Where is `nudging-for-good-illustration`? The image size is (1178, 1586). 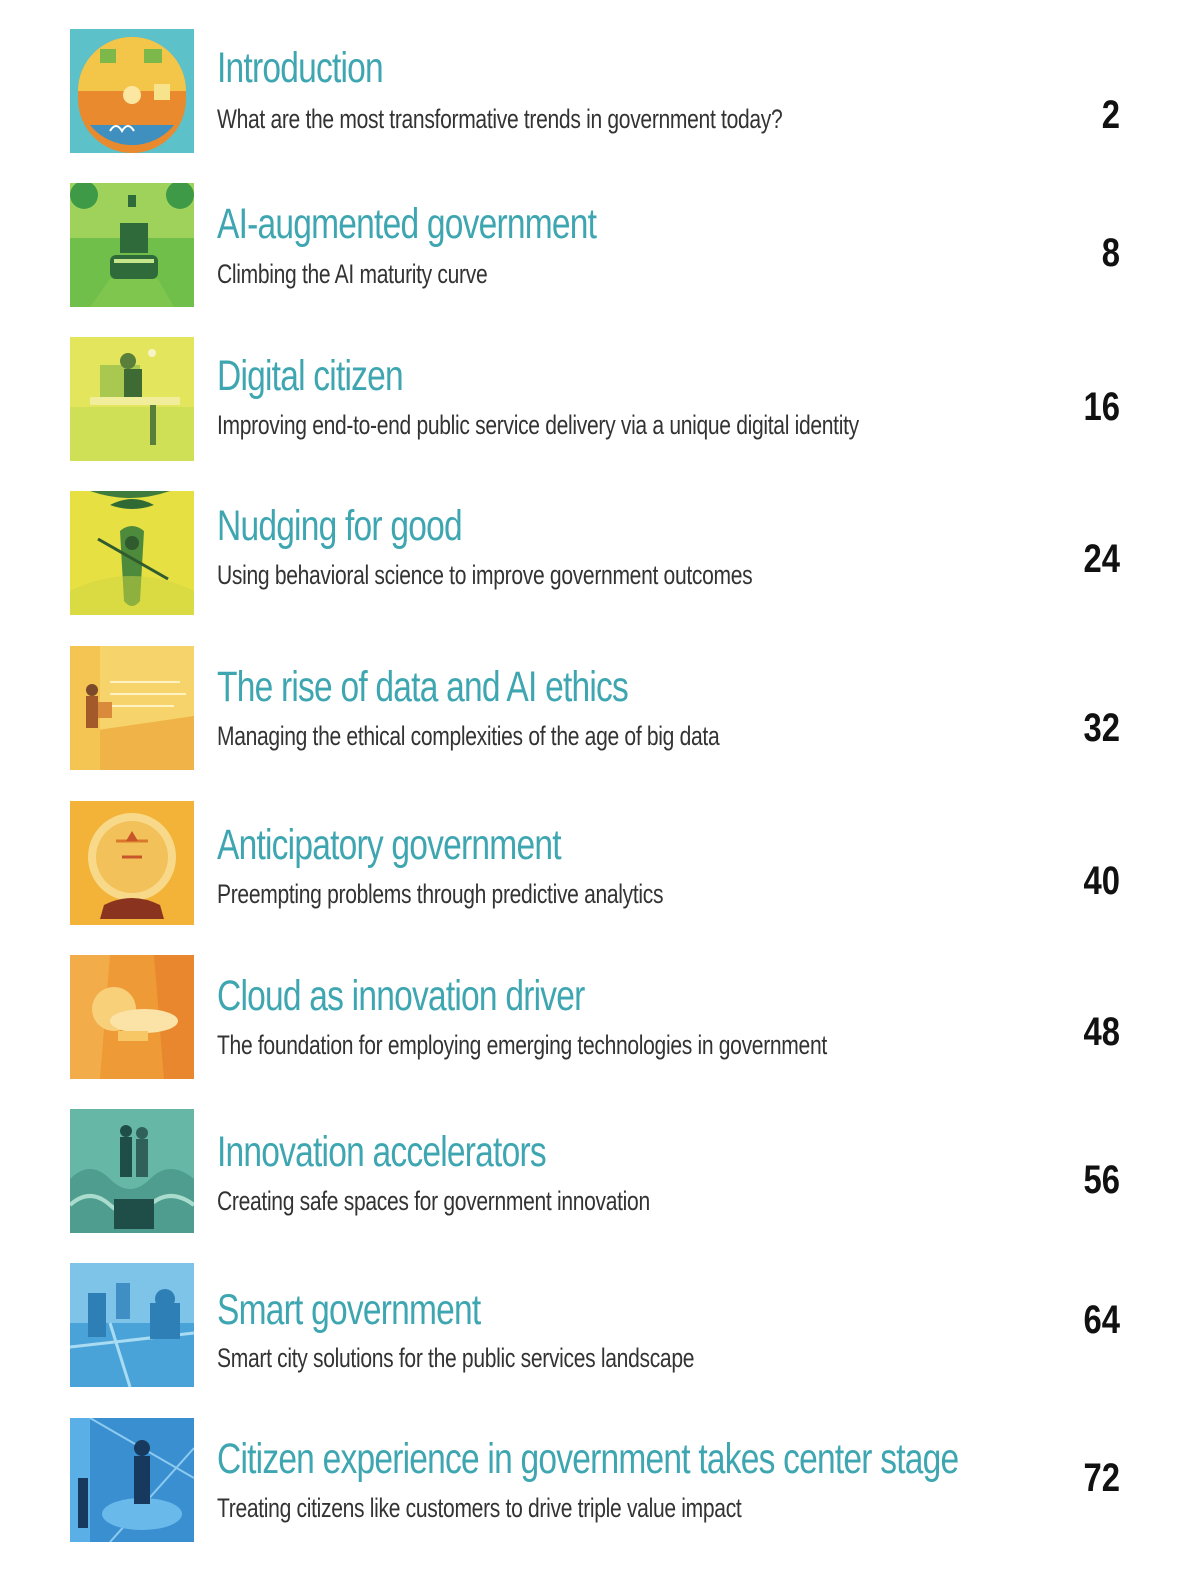
nudging-for-good-illustration is located at coordinates (132, 553).